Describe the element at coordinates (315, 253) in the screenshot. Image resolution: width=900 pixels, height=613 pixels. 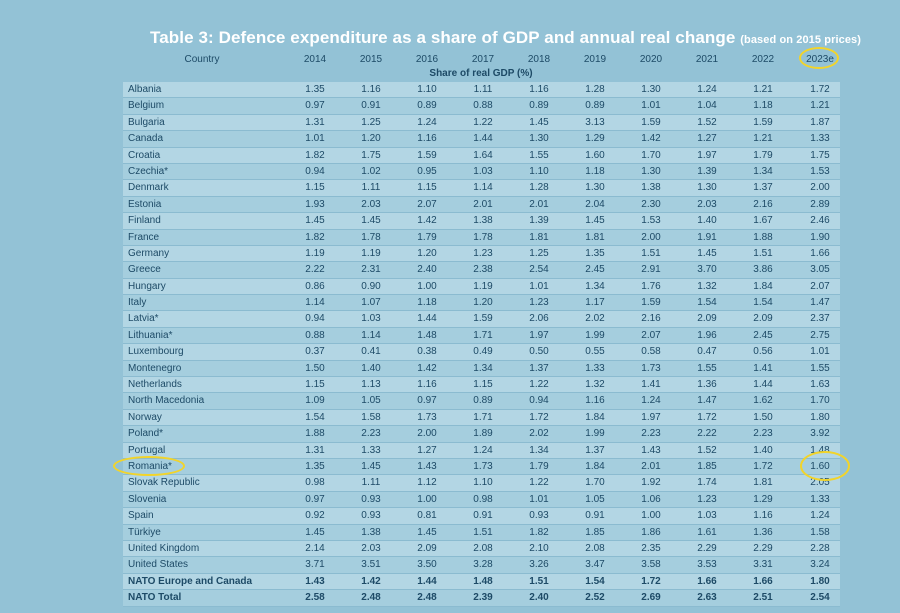
I see `value-cell: 1.19` at that location.